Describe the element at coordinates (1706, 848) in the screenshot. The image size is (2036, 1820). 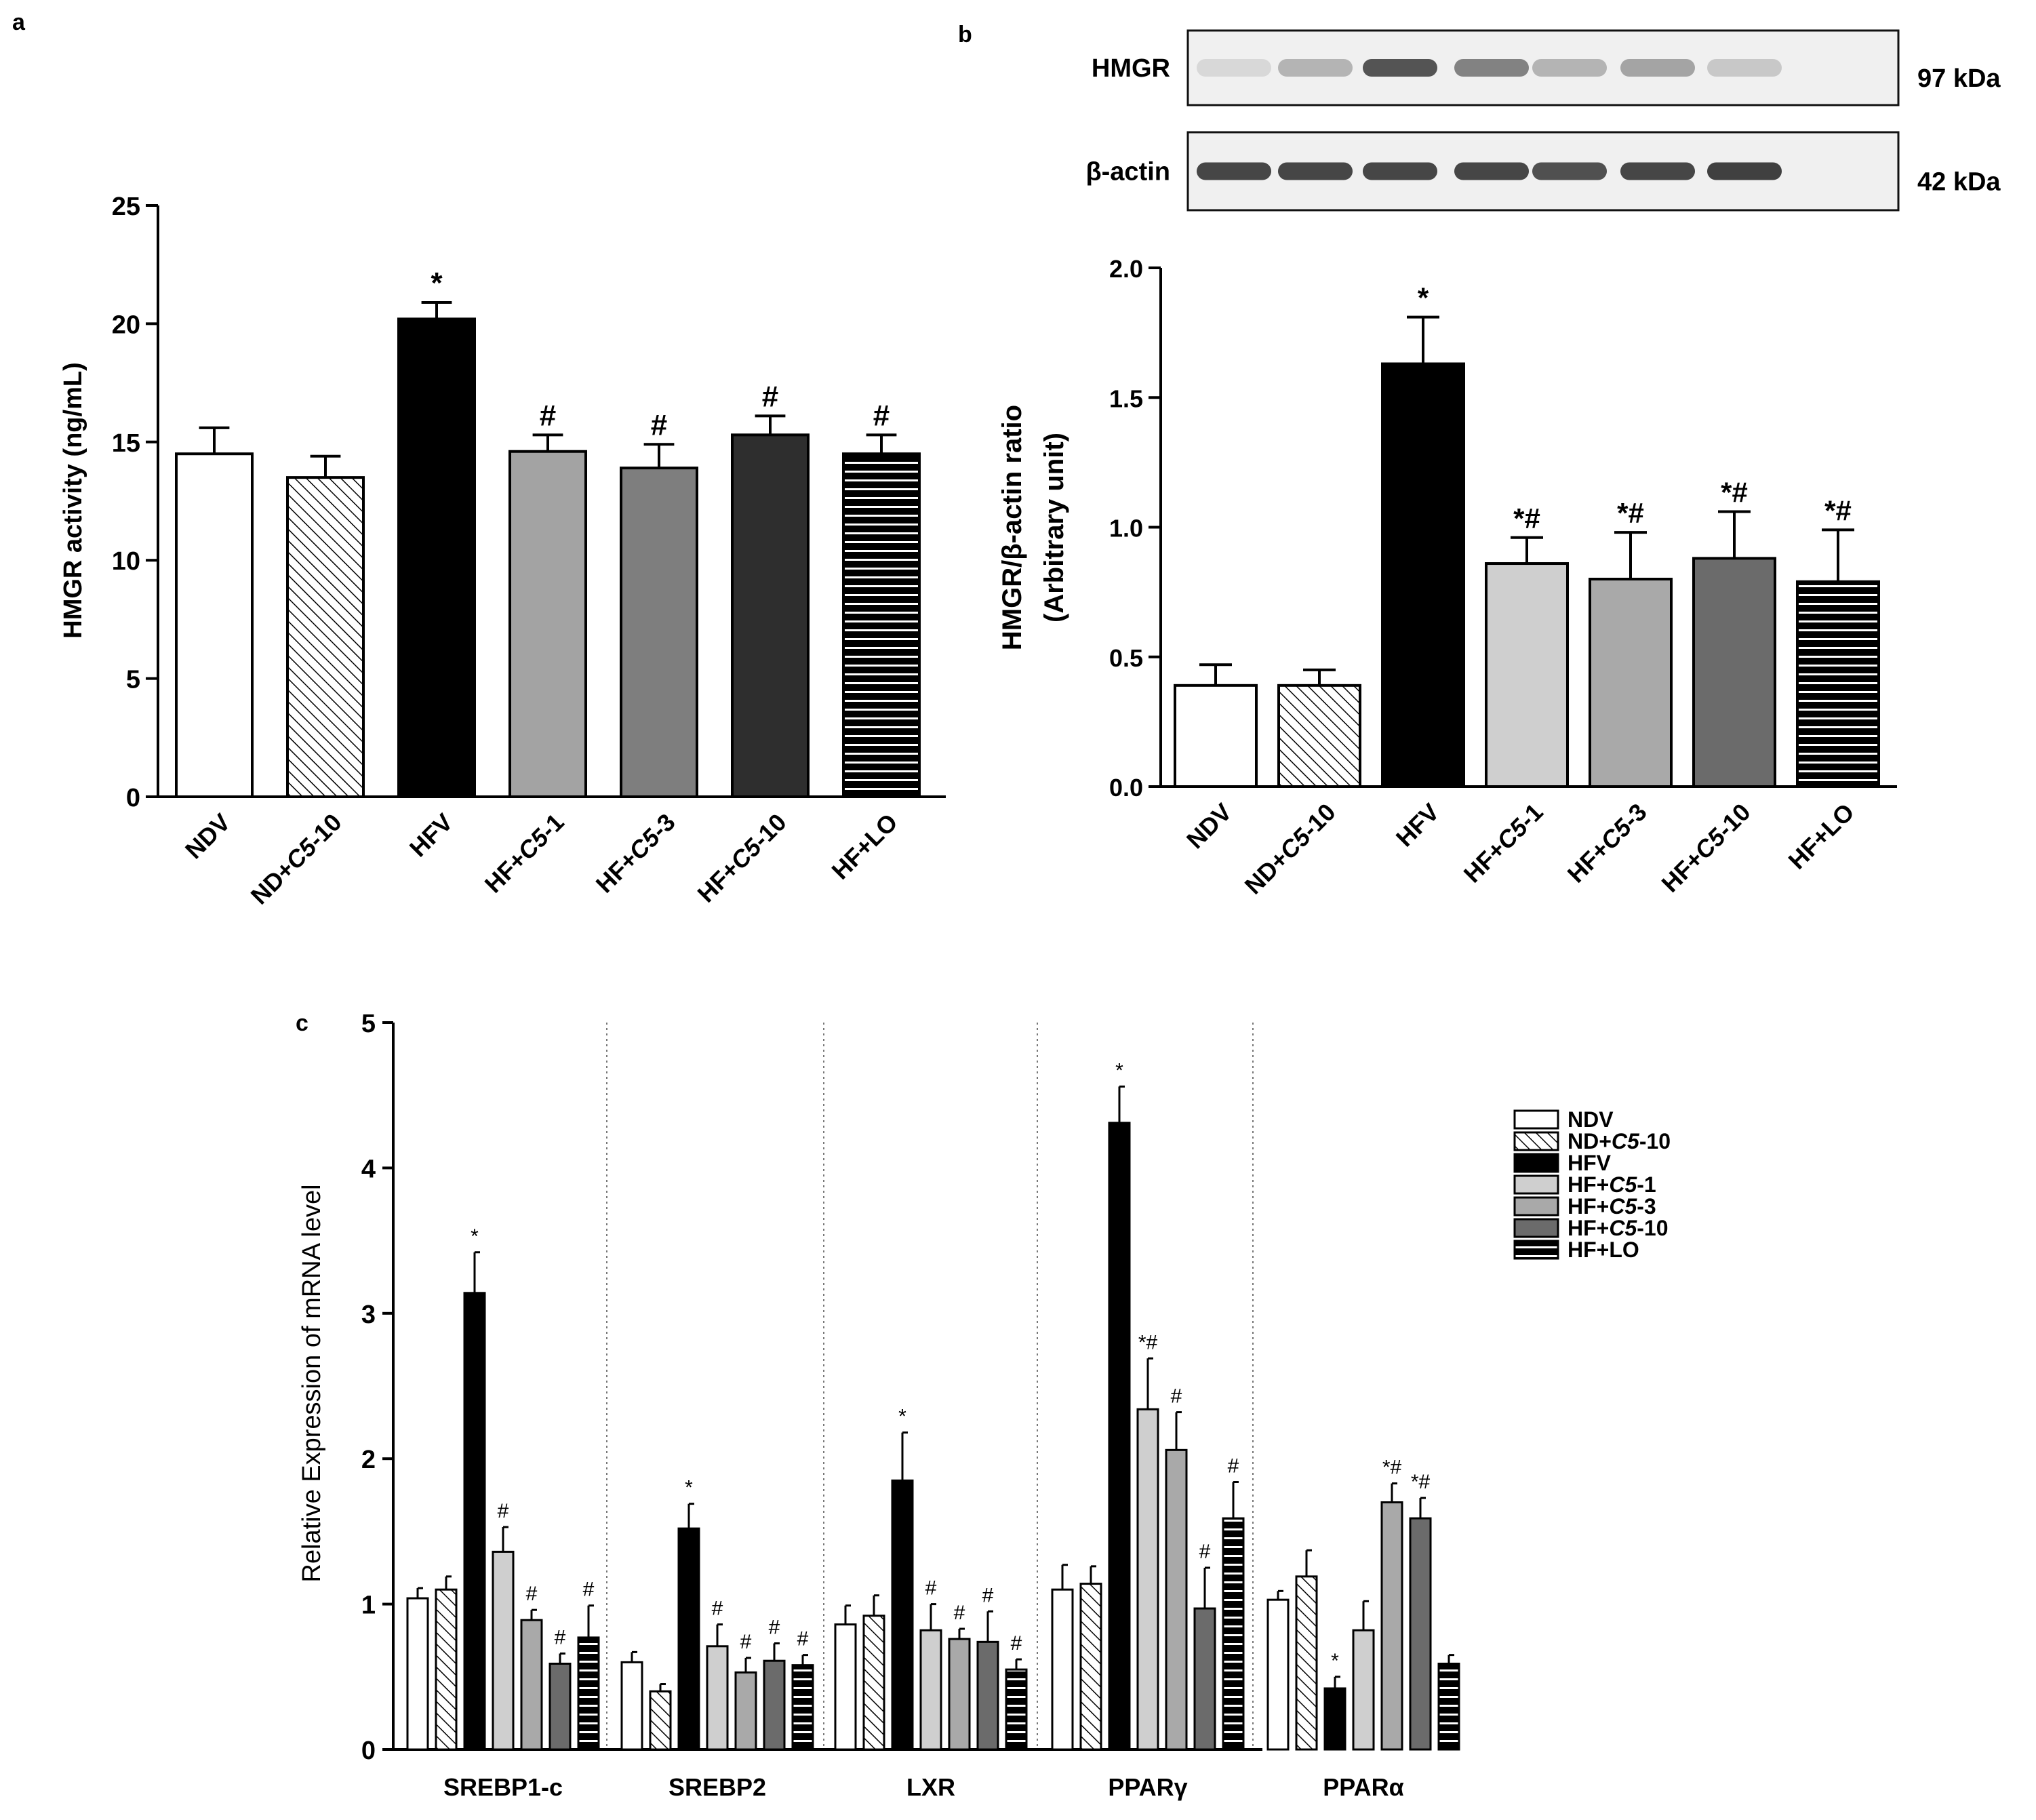
I see `x-tick-label: HF+C5-10` at that location.